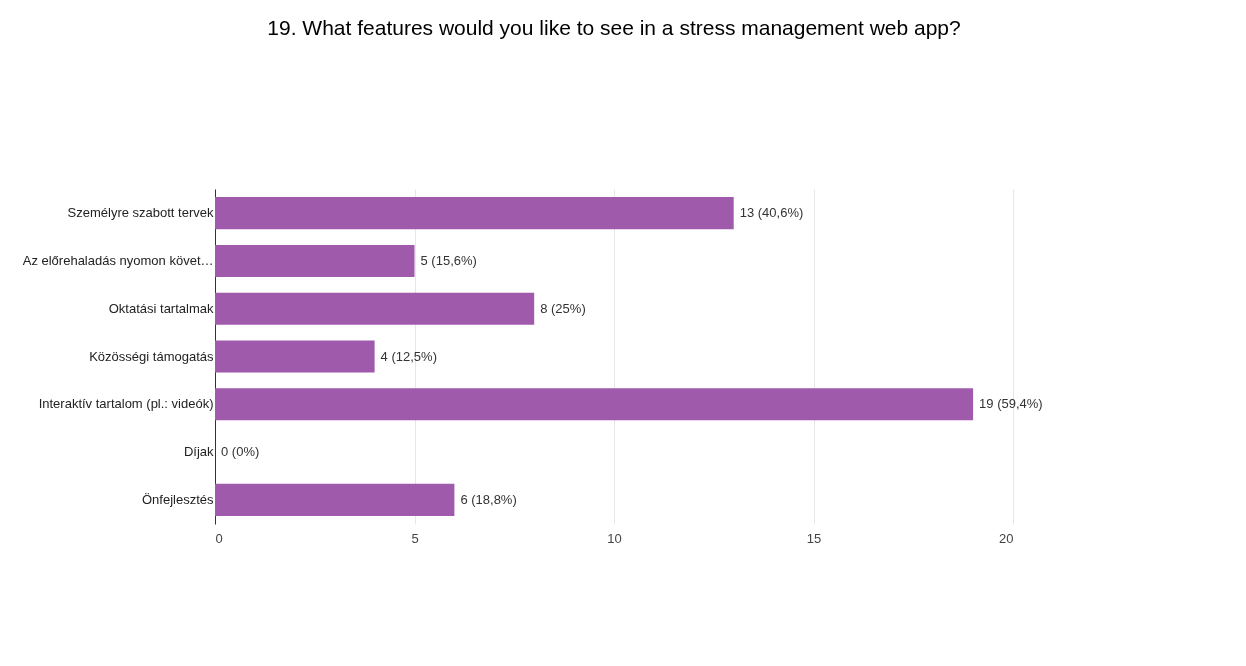  Describe the element at coordinates (488, 499) in the screenshot. I see `data-label: 6 (18,8%)` at that location.